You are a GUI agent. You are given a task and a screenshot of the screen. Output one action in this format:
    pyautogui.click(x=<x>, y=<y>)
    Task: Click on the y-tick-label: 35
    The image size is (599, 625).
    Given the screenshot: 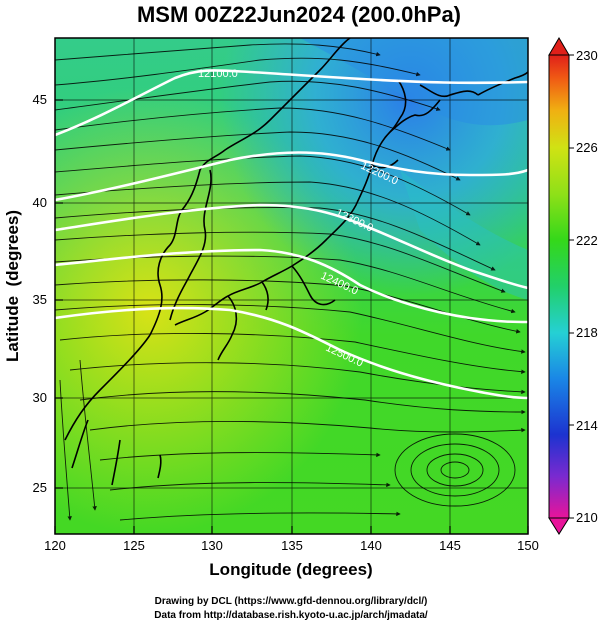 What is the action you would take?
    pyautogui.click(x=40, y=299)
    